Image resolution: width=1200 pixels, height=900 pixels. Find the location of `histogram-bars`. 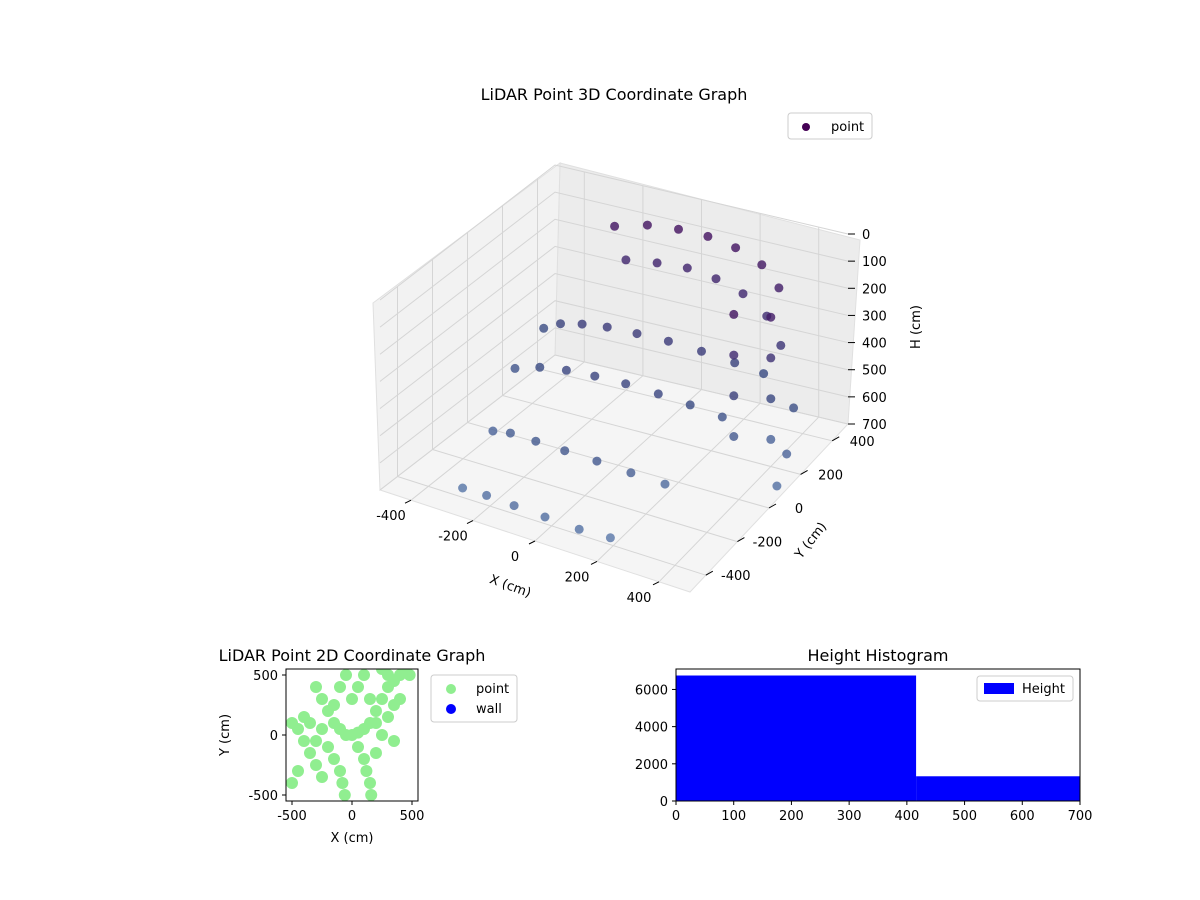

histogram-bars is located at coordinates (878, 738).